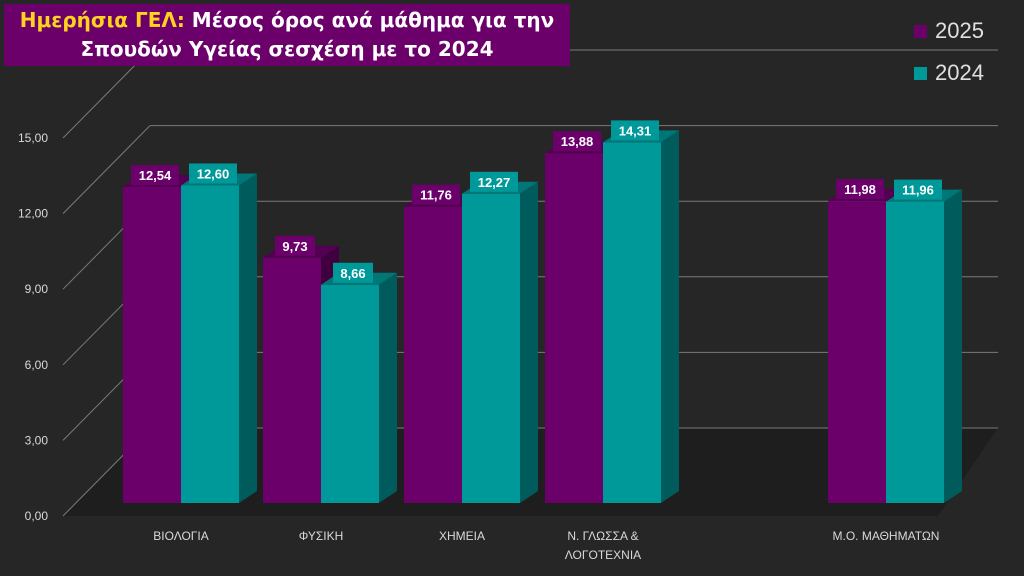 The image size is (1024, 576). I want to click on legend: 2025 2024, so click(949, 52).